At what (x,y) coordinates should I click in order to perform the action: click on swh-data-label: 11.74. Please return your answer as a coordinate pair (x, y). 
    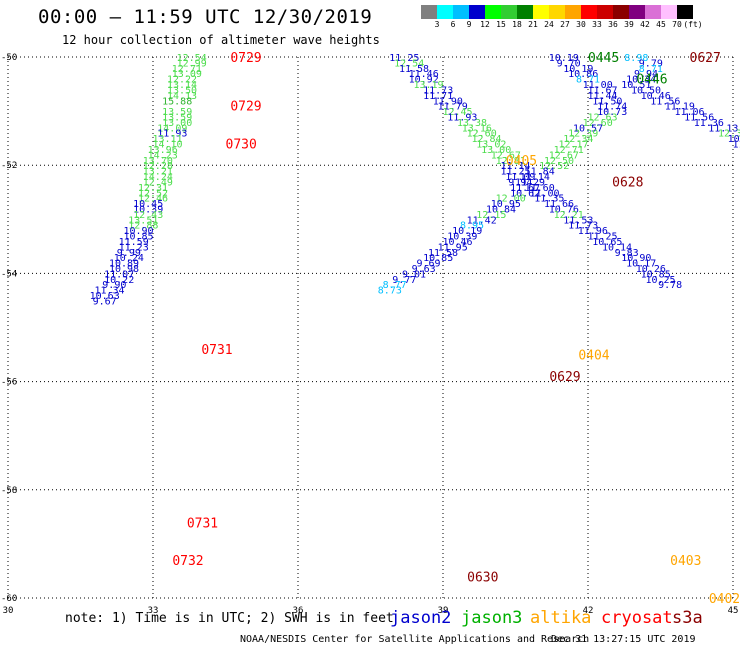
    Looking at the image, I should click on (612, 107).